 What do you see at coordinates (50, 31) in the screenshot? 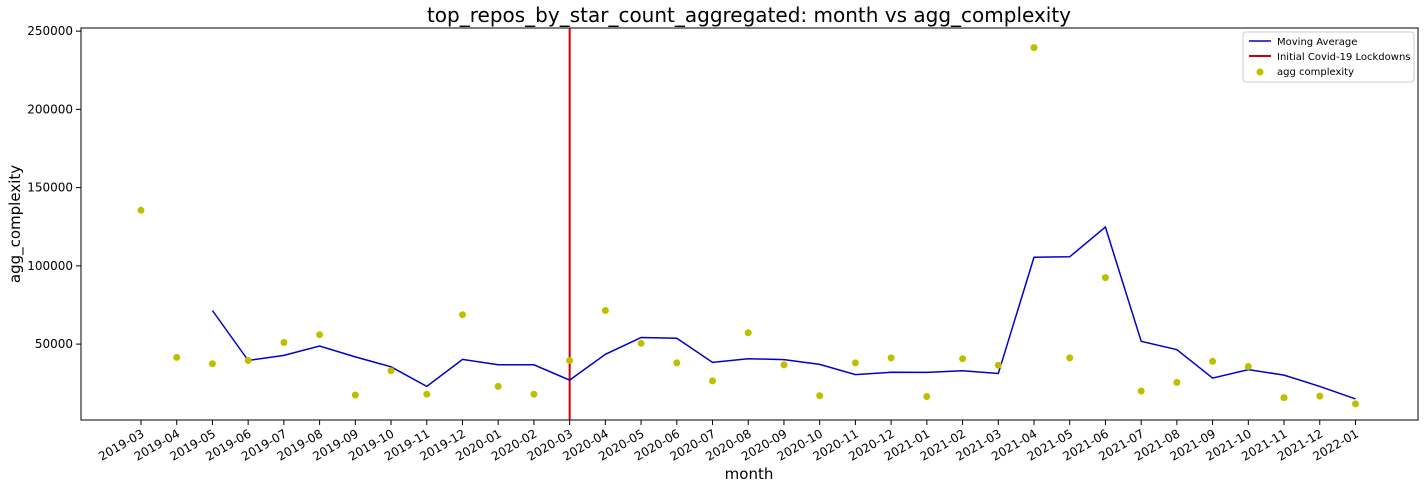
I see `y-tick-label: 250000` at bounding box center [50, 31].